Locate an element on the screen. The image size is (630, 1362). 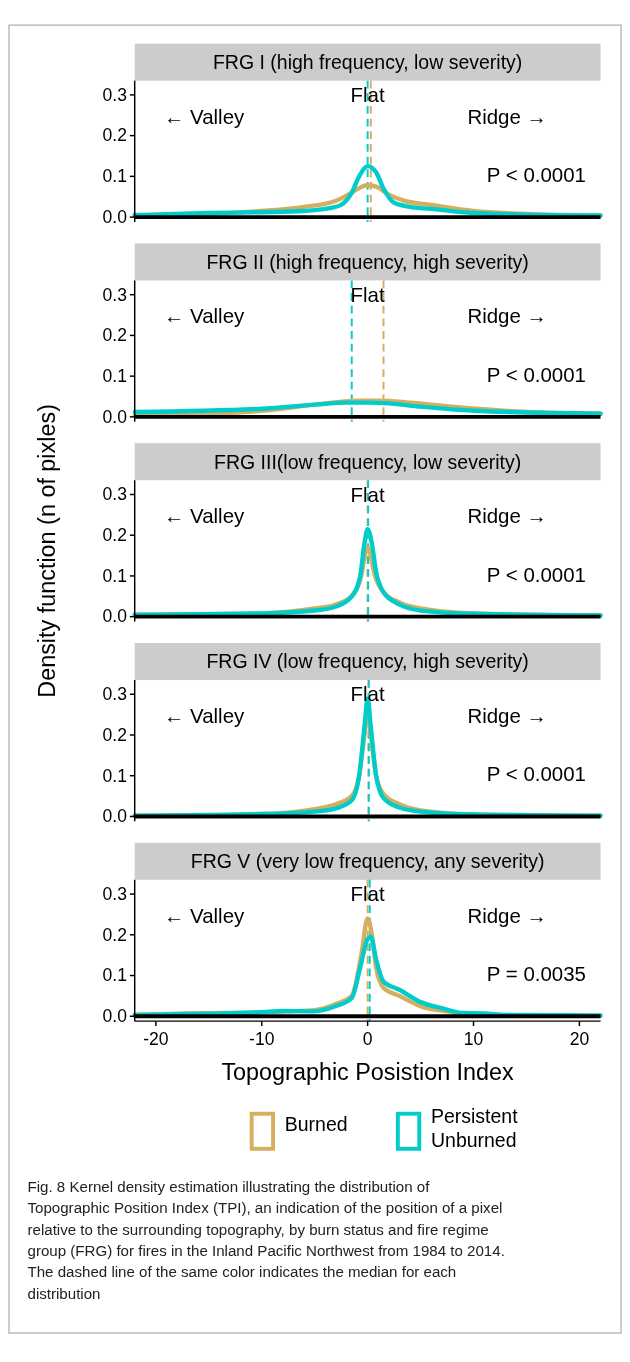
y-axis-title: Density function (n of pixles) is located at coordinates (46, 551).